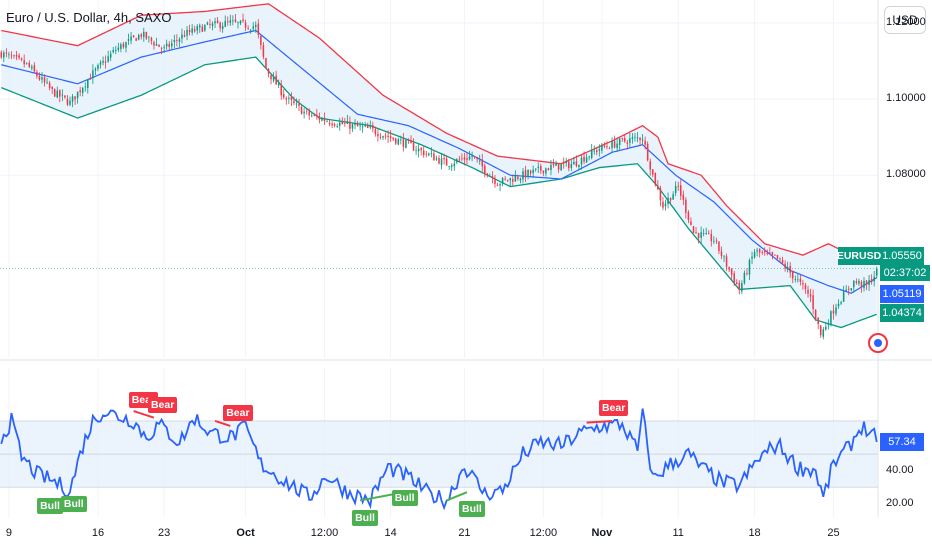  Describe the element at coordinates (902, 294) in the screenshot. I see `price-tag: 1.05119` at that location.